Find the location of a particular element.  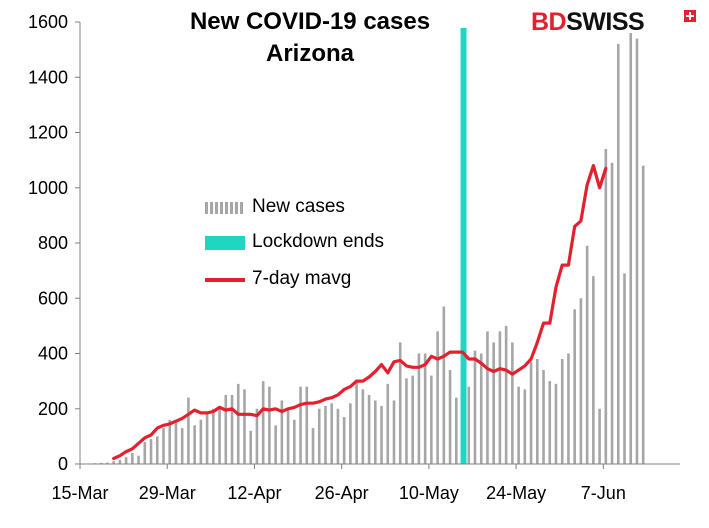

lockdown-line is located at coordinates (463, 246).